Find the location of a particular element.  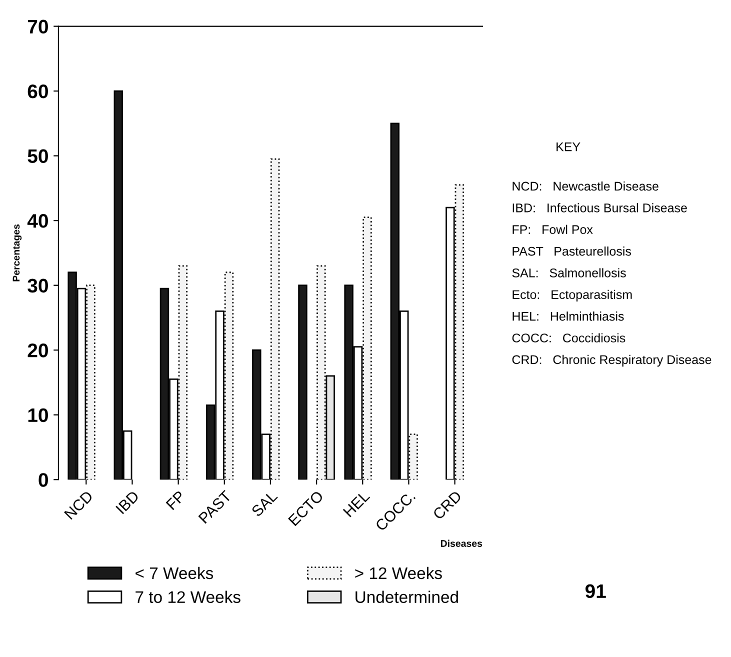

x-tick-label: FP is located at coordinates (176, 500).